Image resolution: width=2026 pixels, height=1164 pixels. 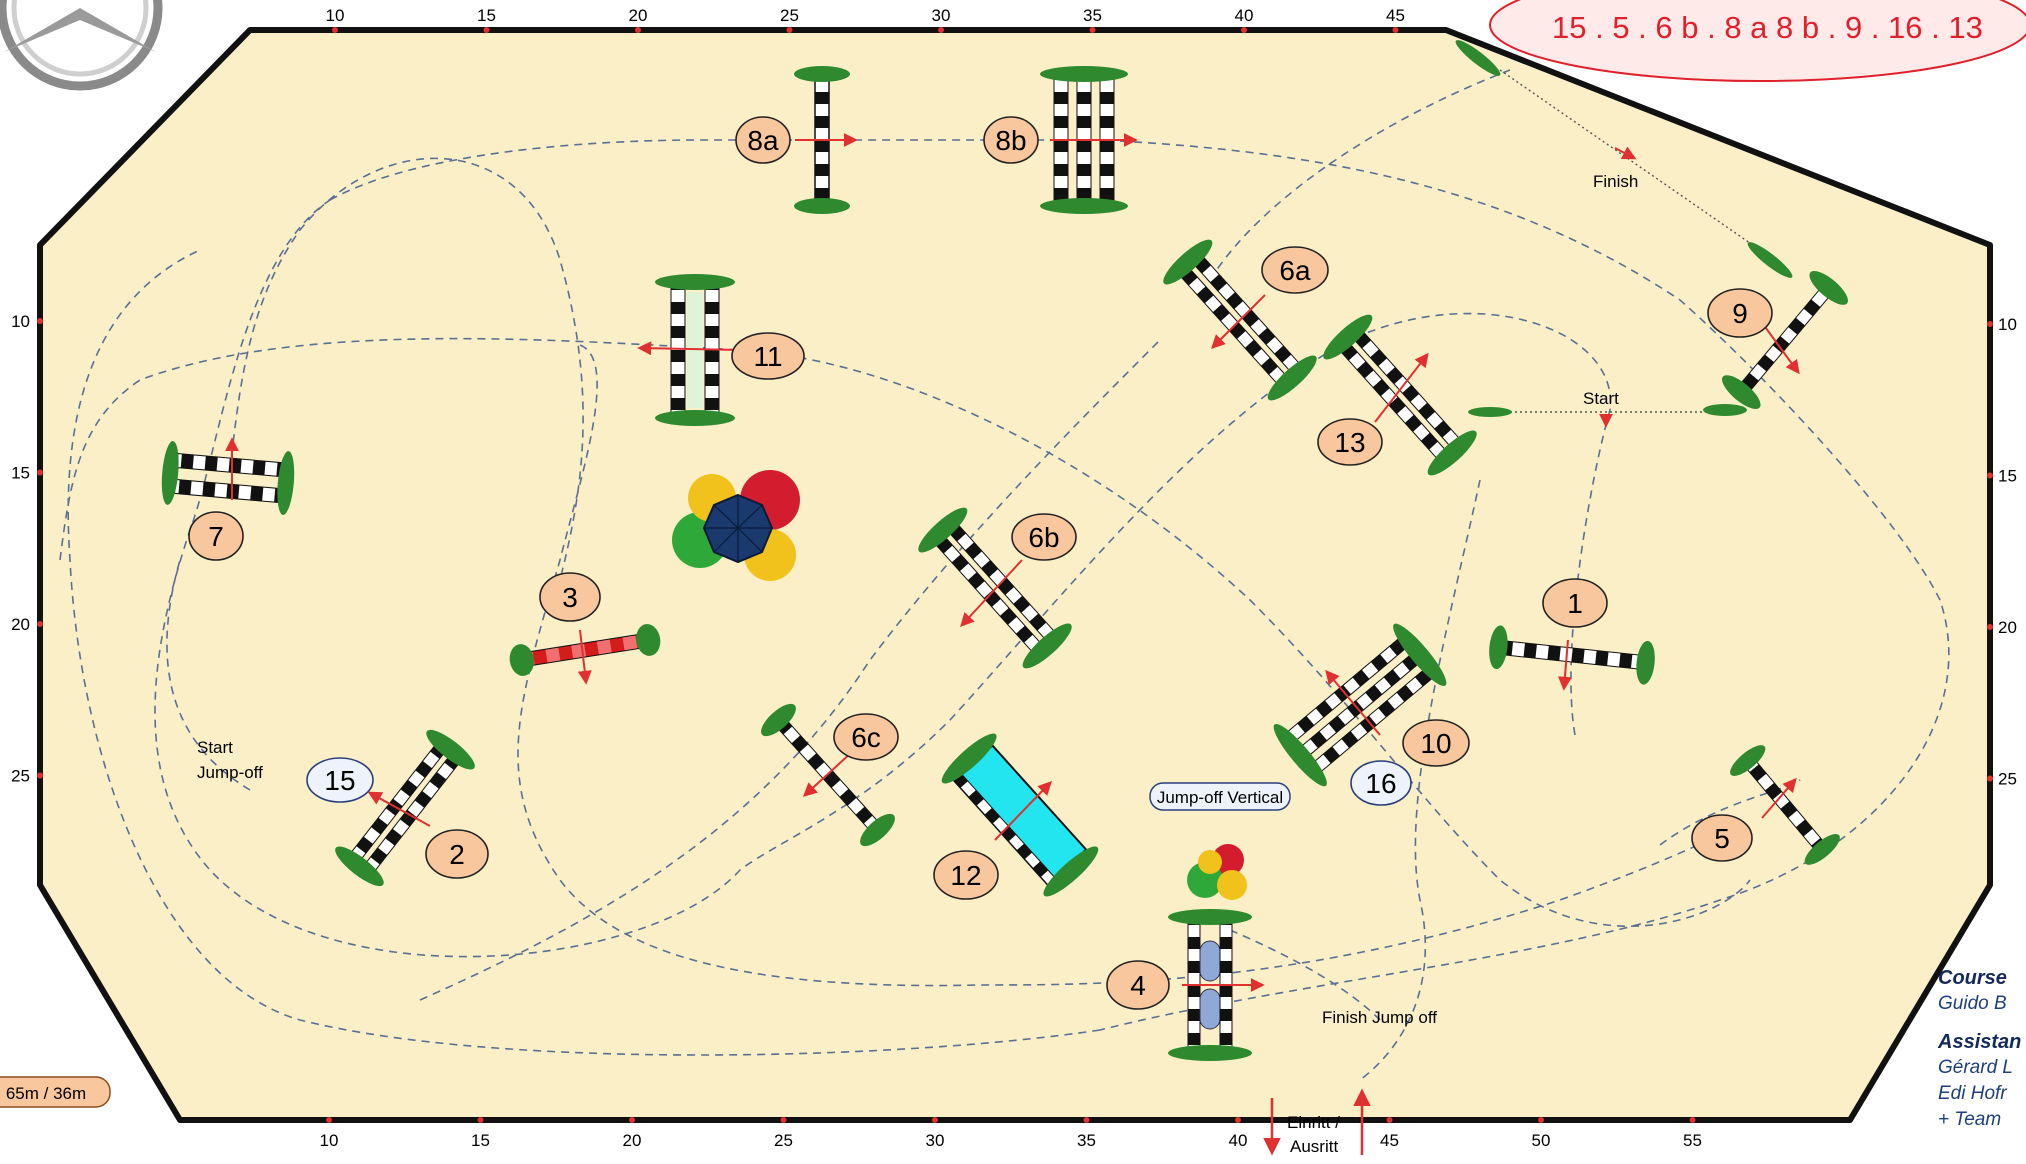 I want to click on number-6b: 6b, so click(x=1044, y=537).